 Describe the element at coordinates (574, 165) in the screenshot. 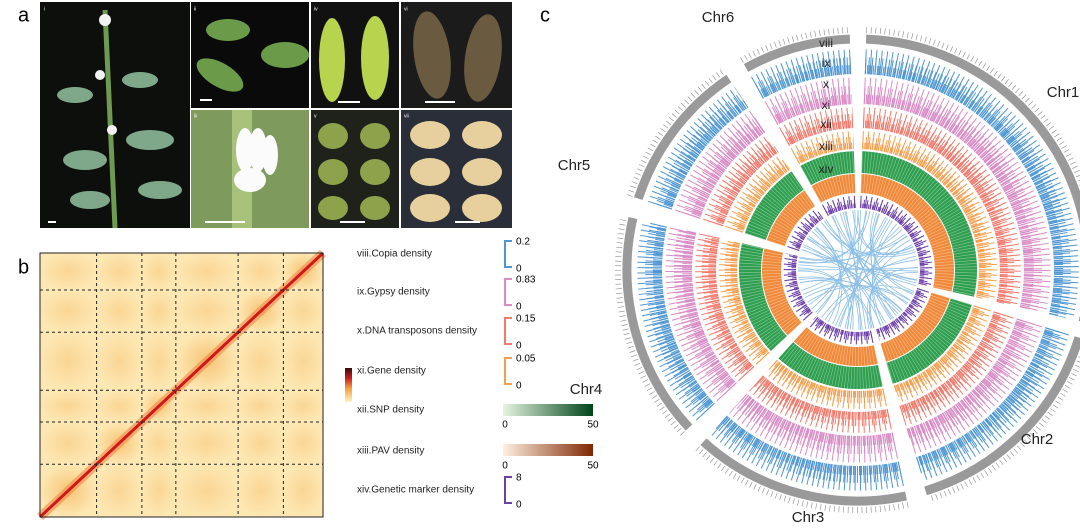

I see `chromosome-label: Chr5` at that location.